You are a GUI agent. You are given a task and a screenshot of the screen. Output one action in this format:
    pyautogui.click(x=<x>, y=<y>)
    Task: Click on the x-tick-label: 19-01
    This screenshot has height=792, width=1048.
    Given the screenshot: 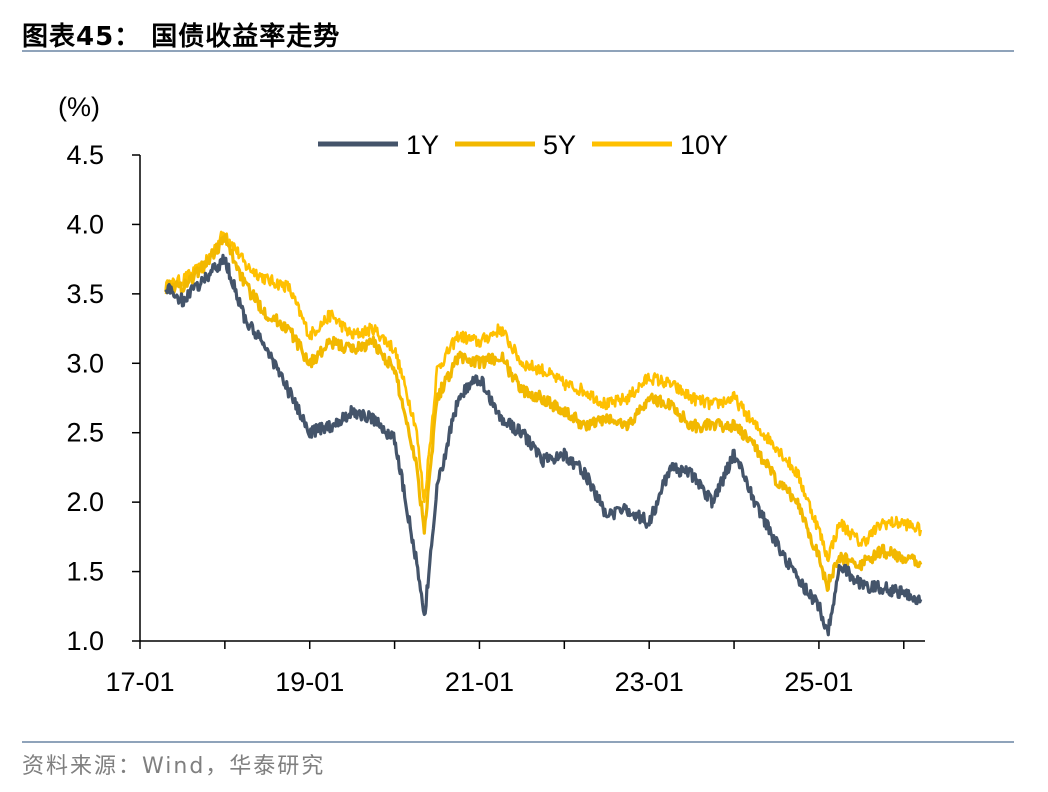 What is the action you would take?
    pyautogui.click(x=309, y=682)
    